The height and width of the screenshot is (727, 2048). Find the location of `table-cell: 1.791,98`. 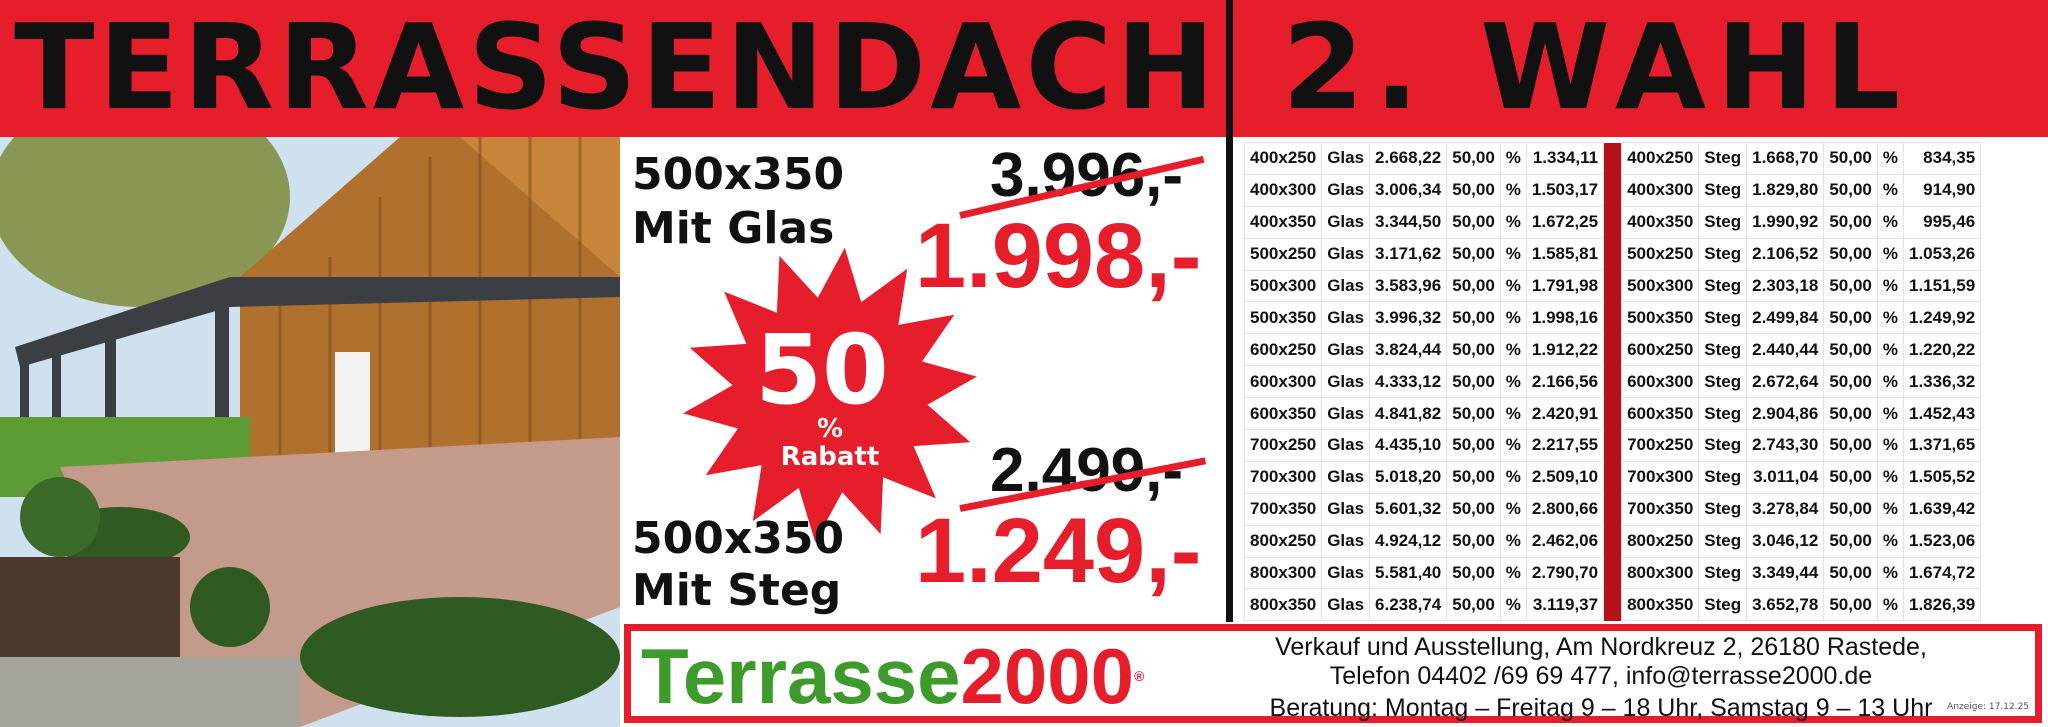

table-cell: 1.791,98 is located at coordinates (1565, 286).